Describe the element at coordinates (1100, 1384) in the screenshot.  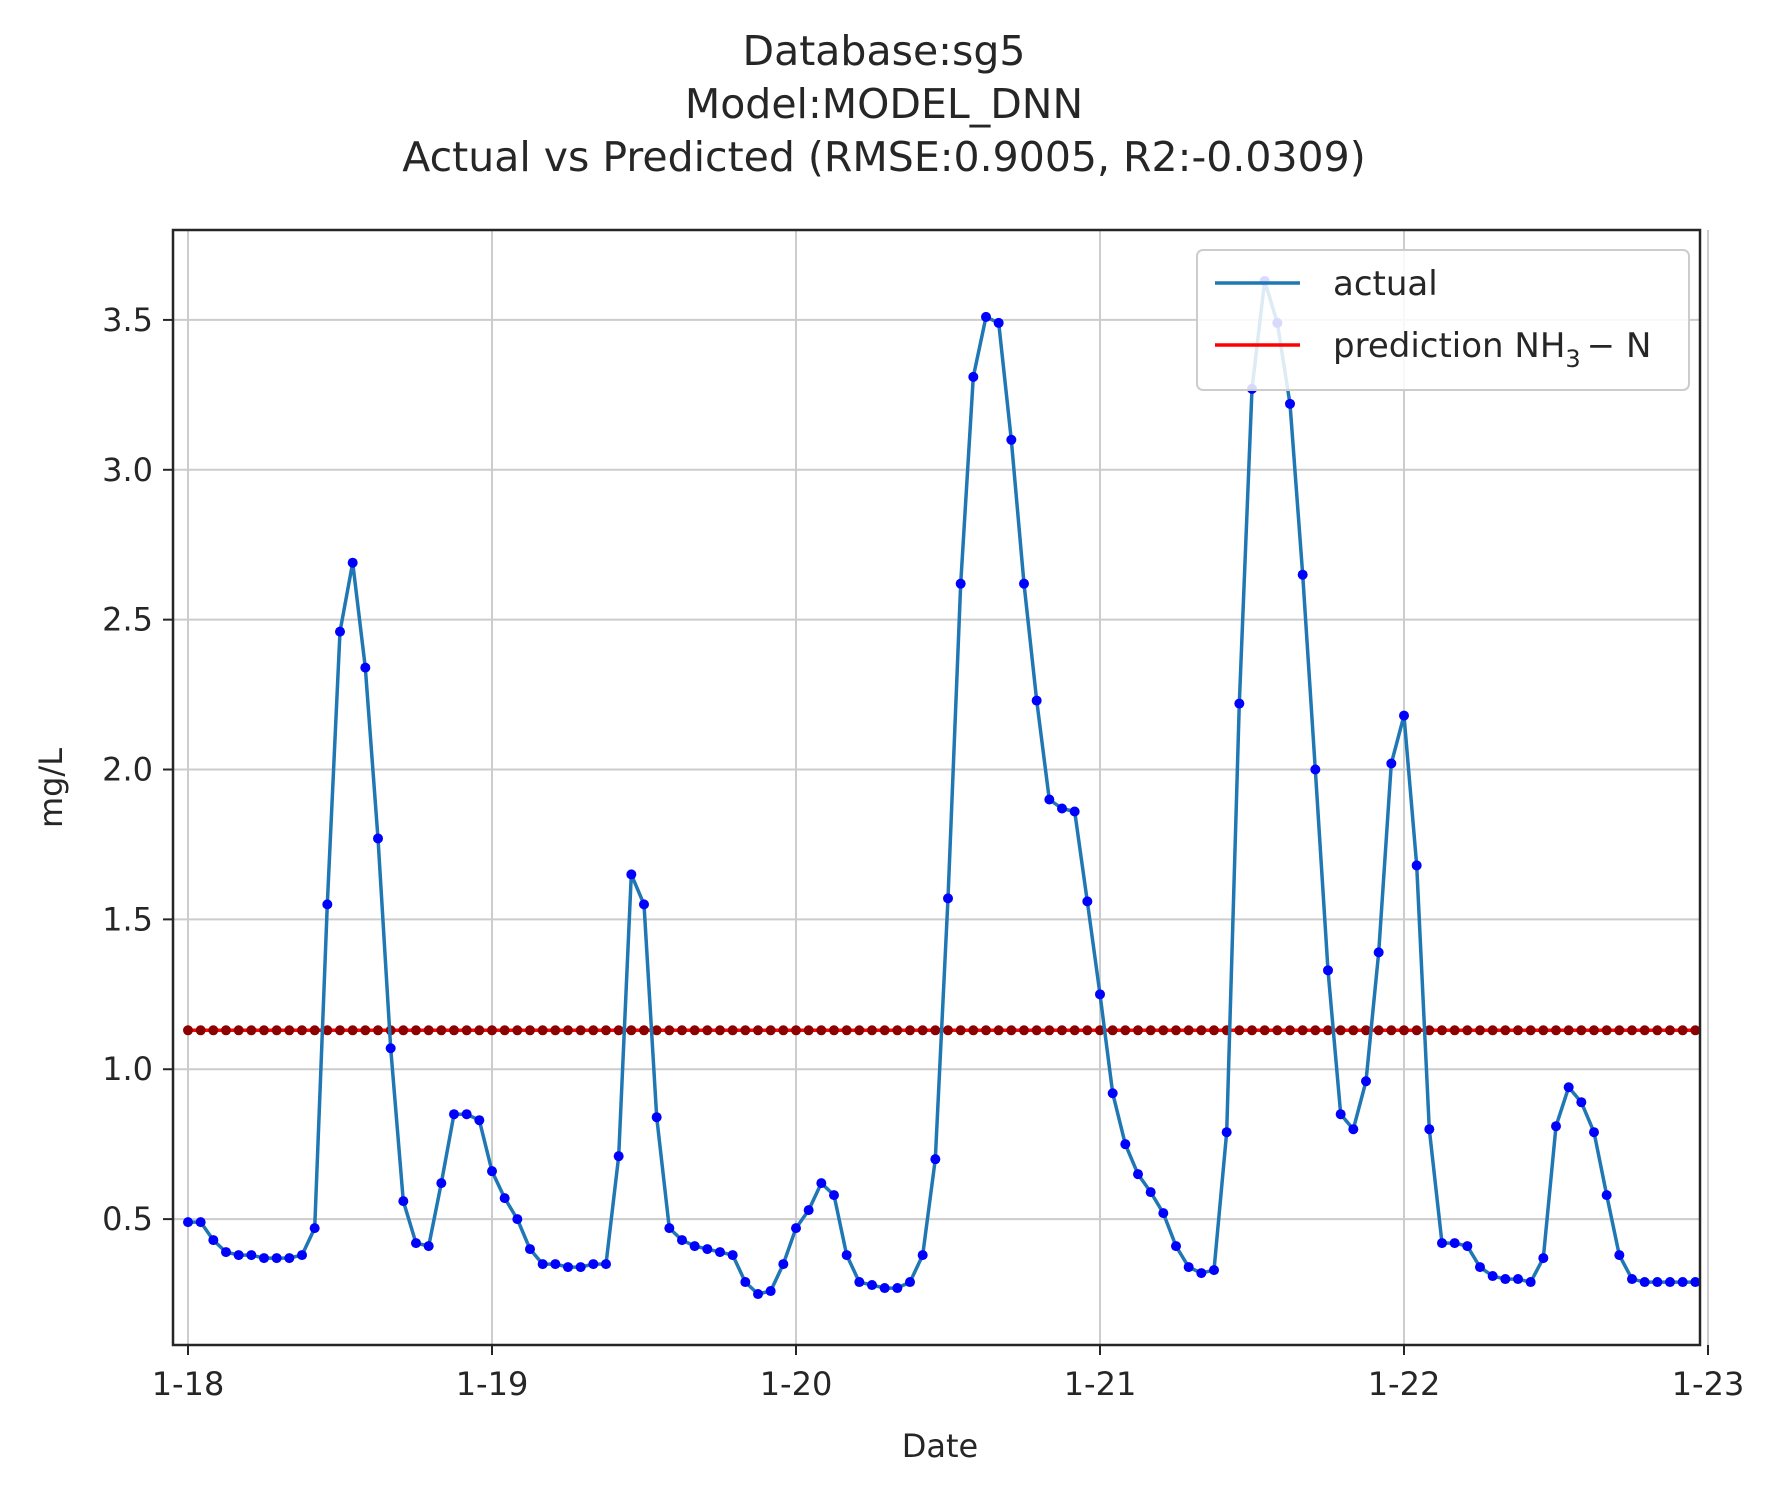
I see `x-tick-label: 1-21` at that location.